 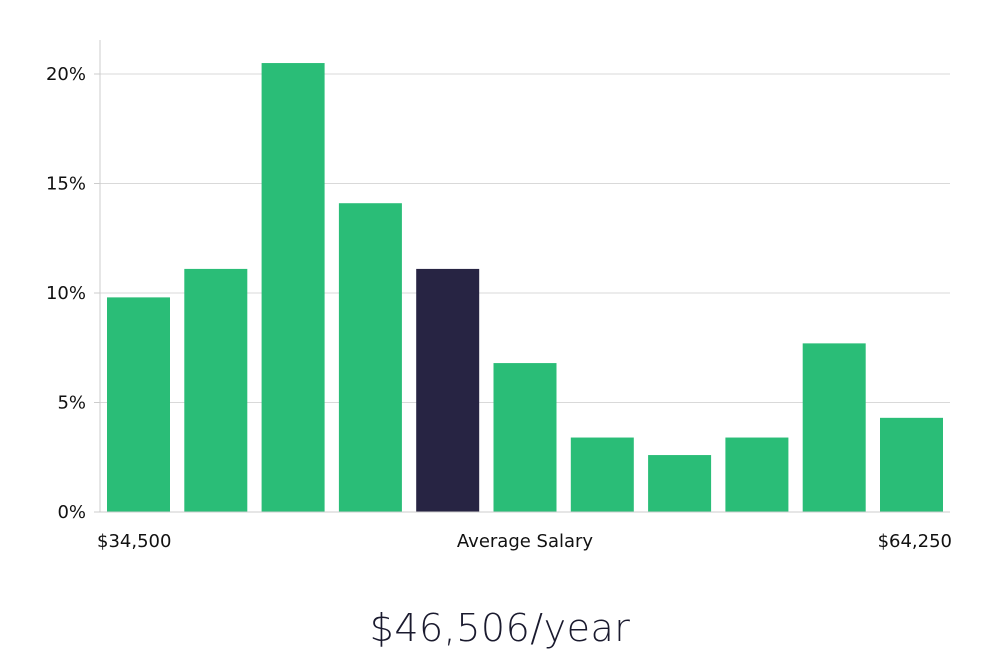 I want to click on x-max-label: $64,250, so click(x=915, y=541).